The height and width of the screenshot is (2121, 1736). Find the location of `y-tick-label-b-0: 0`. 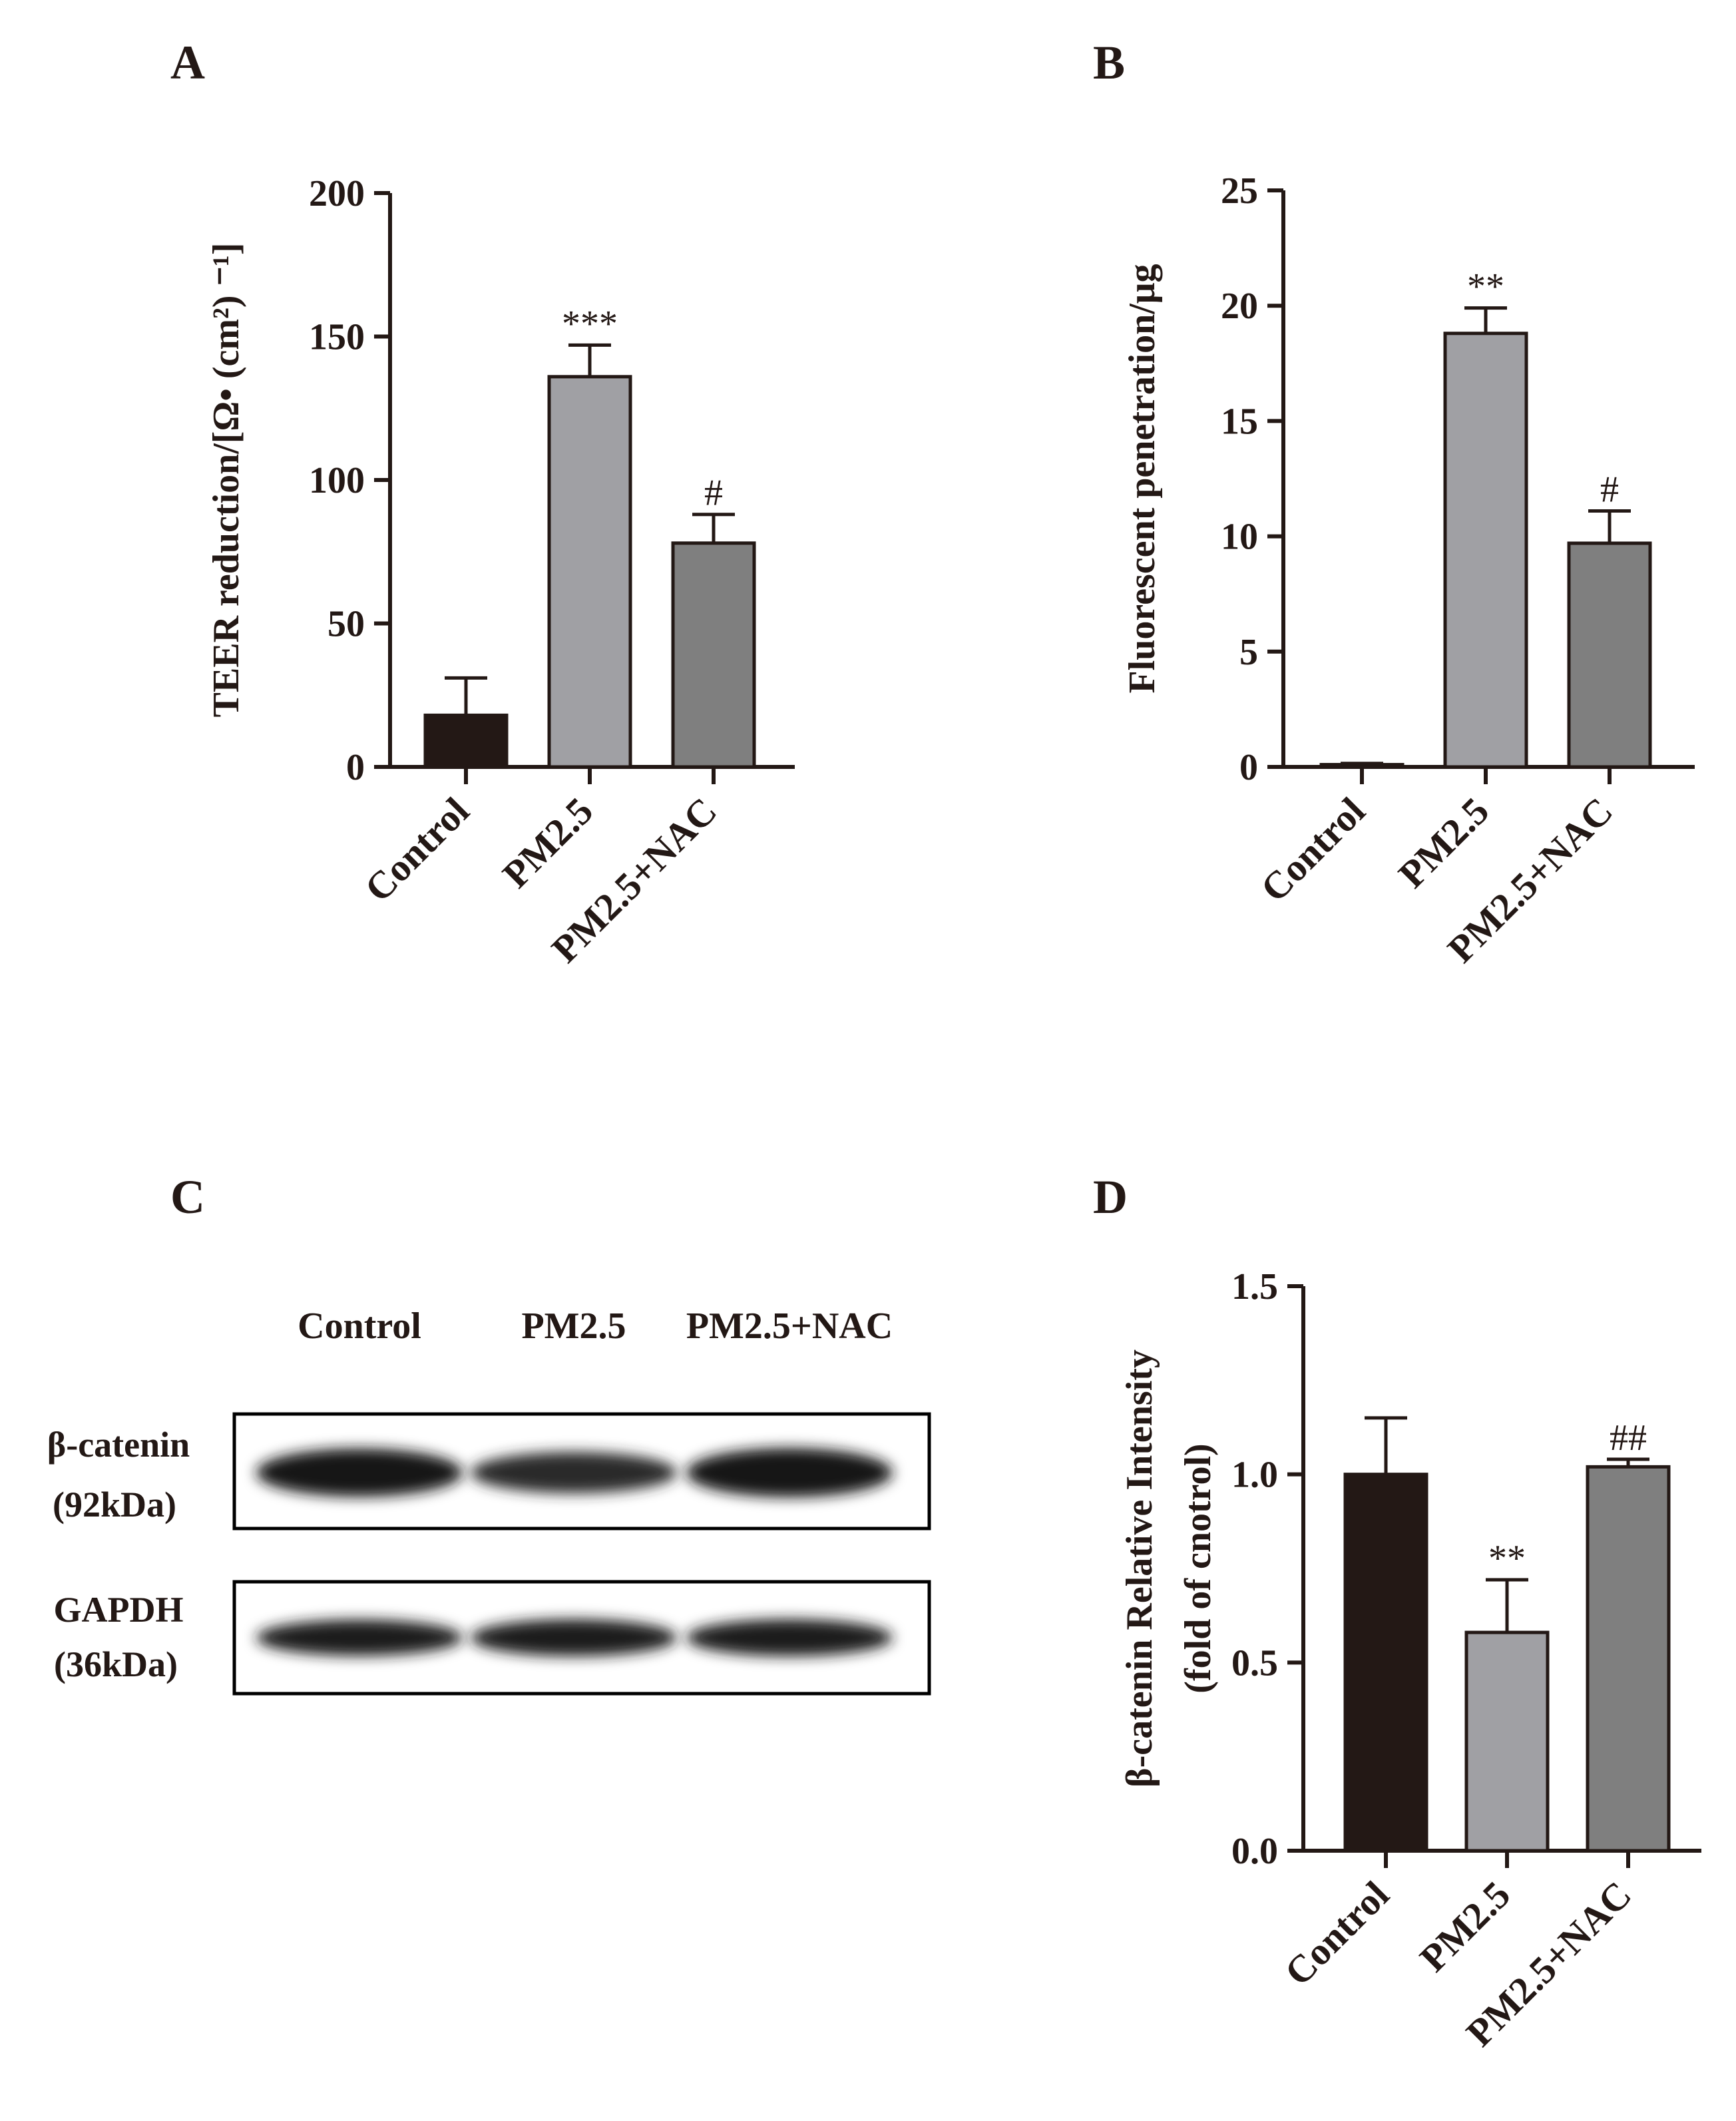

y-tick-label-b-0: 0 is located at coordinates (1248, 767).